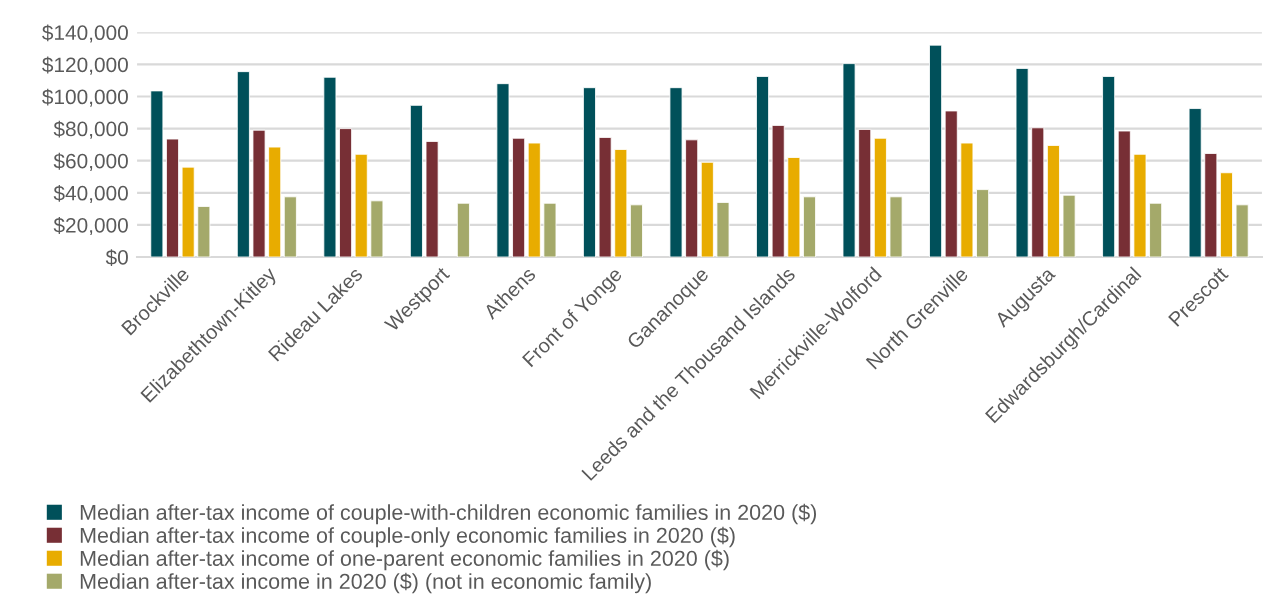 The image size is (1287, 604). I want to click on legend-label: Median after-tax income of couple-with-children economic families in 2020 ($), so click(448, 514).